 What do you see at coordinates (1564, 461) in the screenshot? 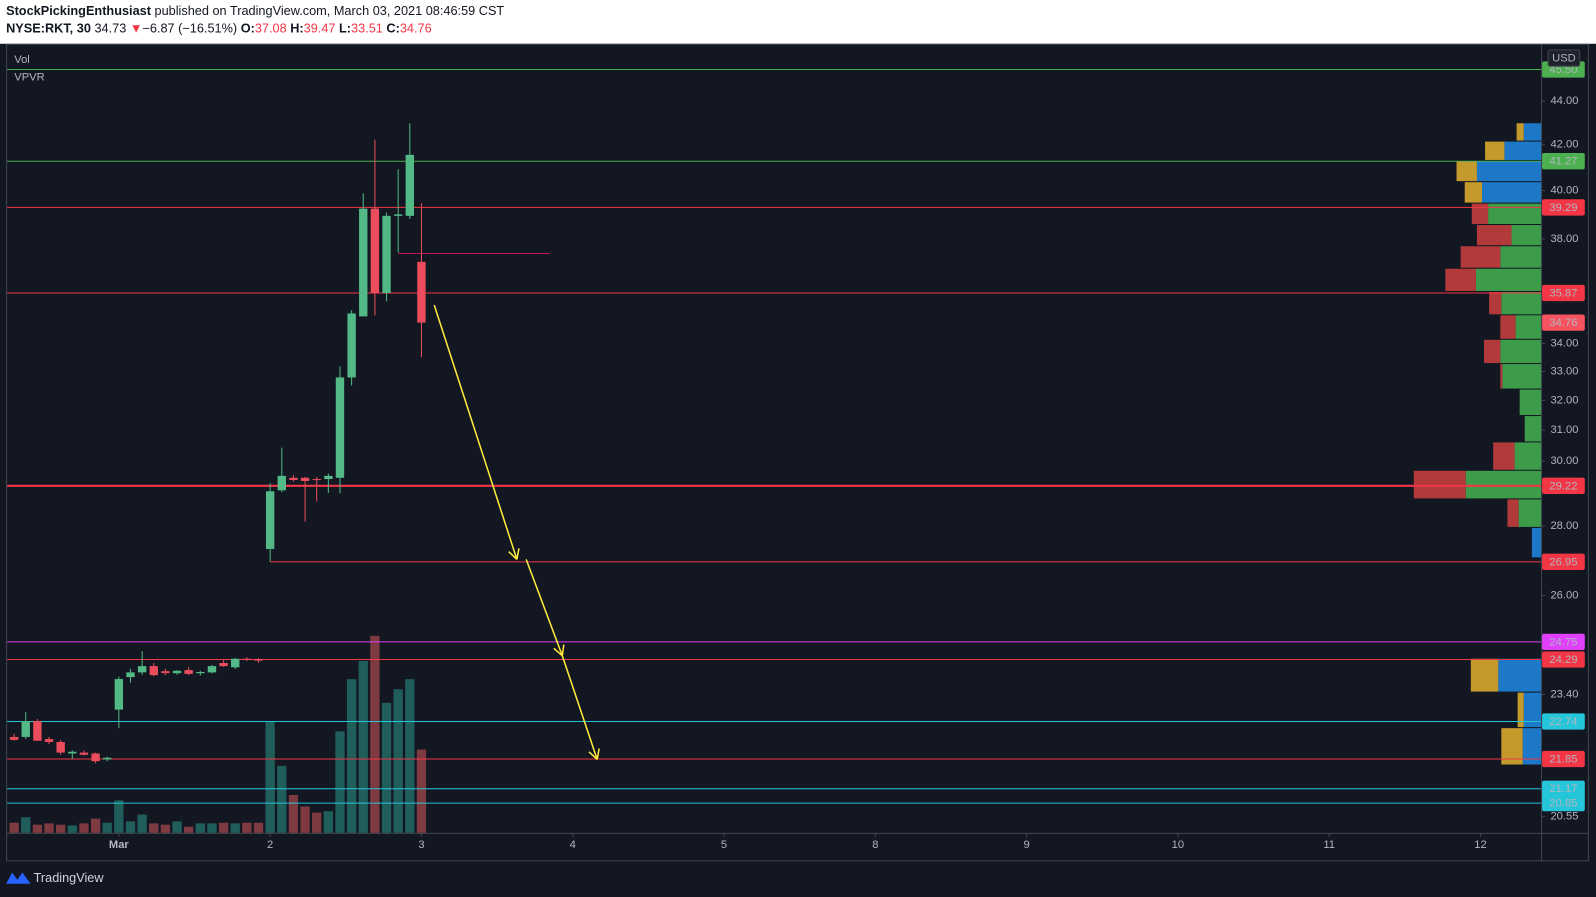
I see `y-tick-label: 30.00` at bounding box center [1564, 461].